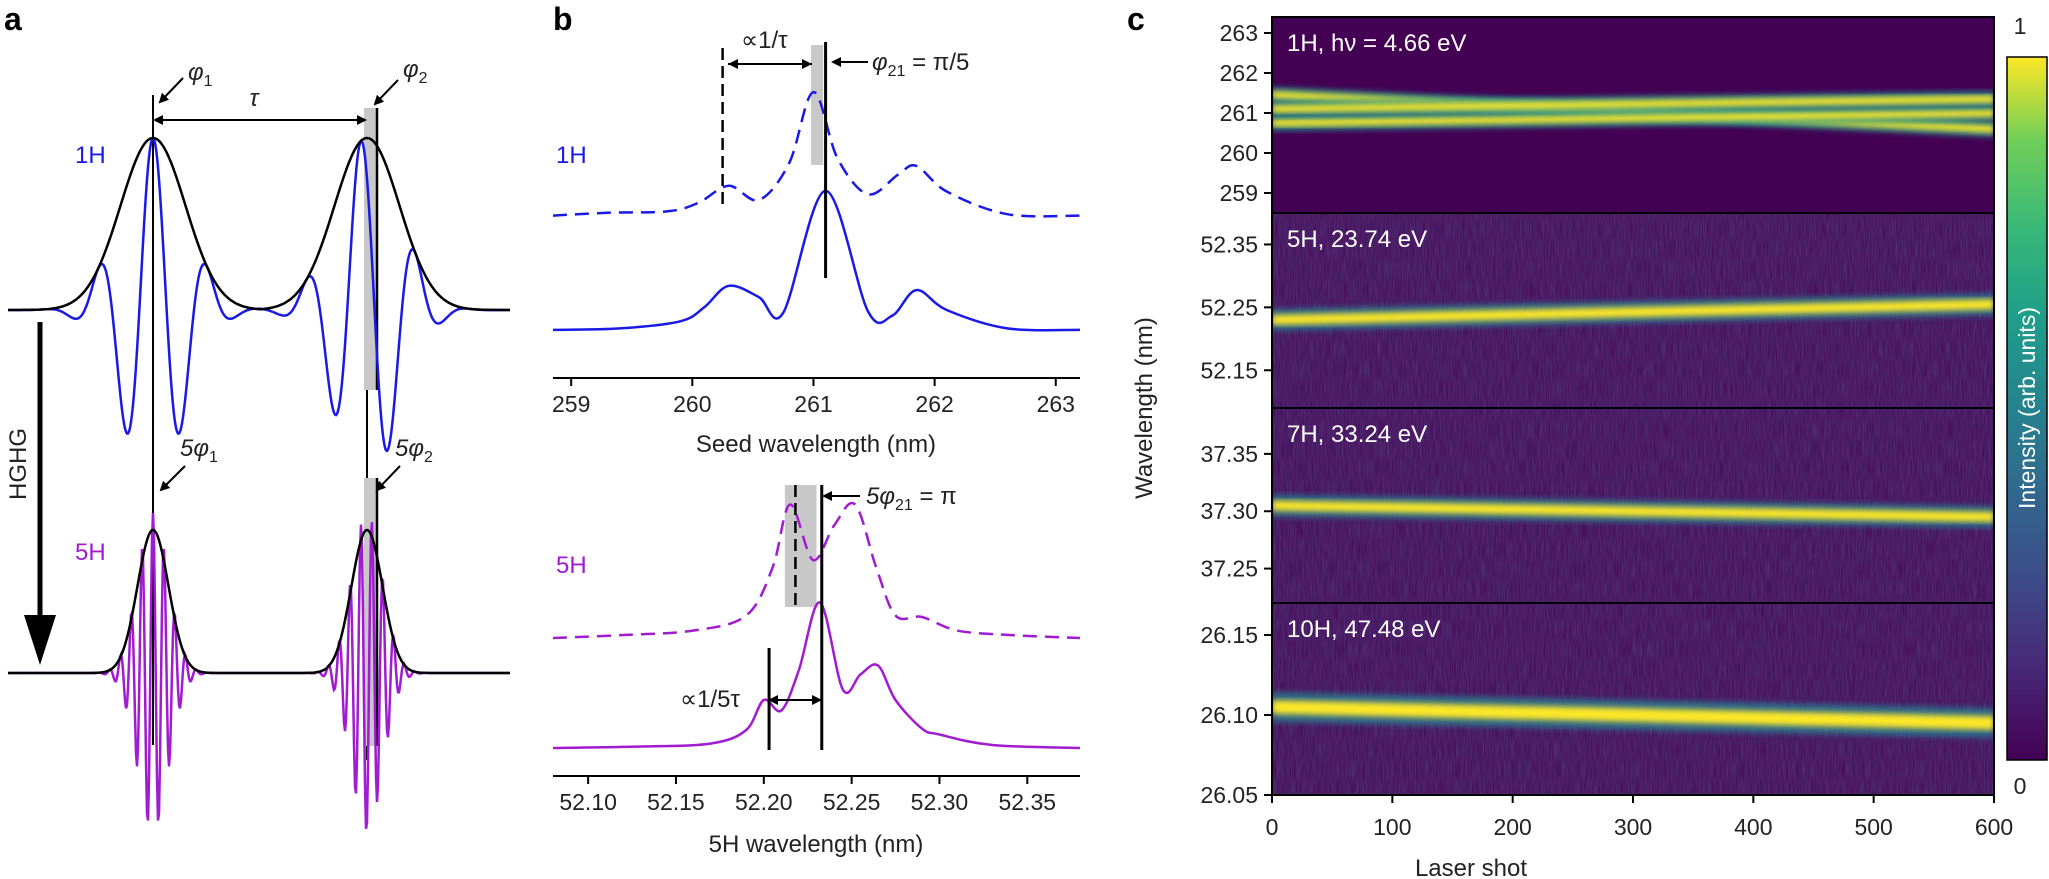  Describe the element at coordinates (710, 699) in the screenshot. I see `prop-5tau-label: ∝1/5τ` at that location.